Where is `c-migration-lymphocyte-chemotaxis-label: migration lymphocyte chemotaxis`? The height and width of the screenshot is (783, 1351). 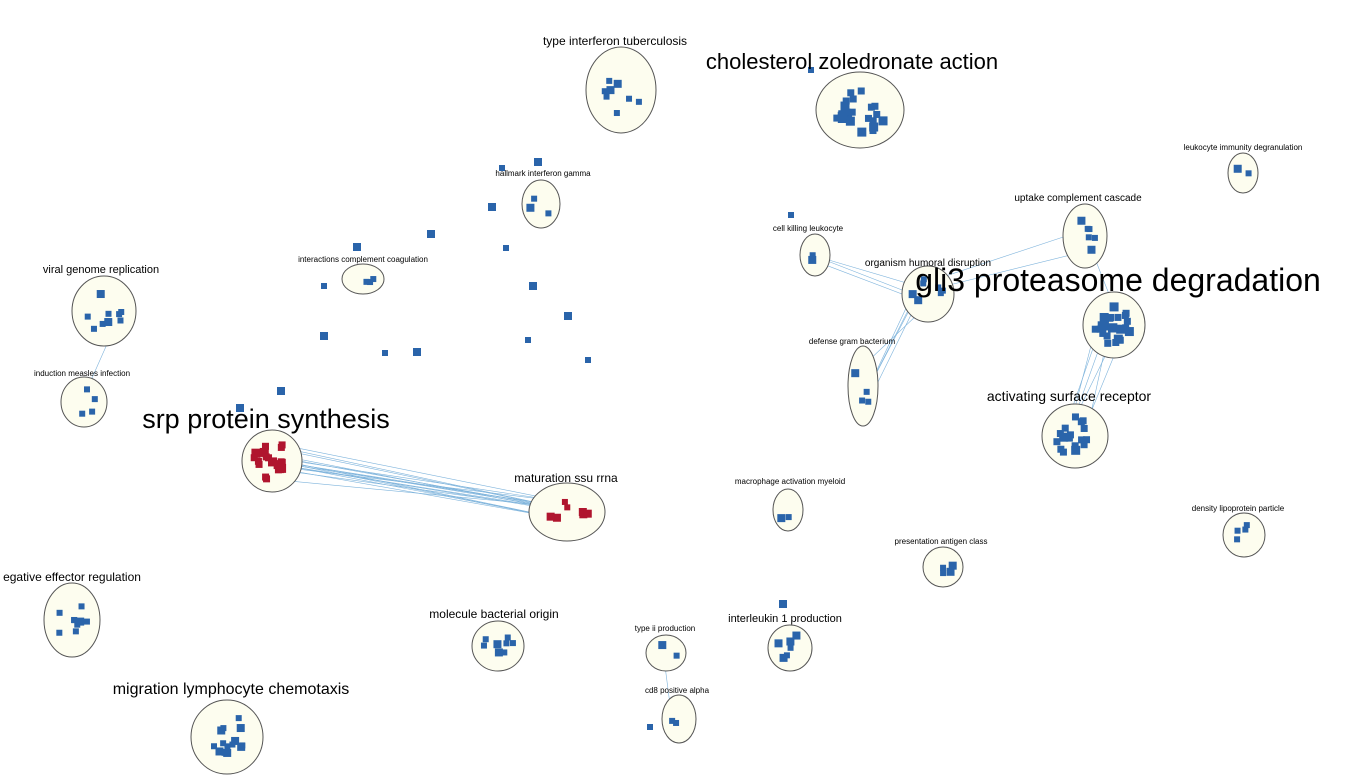
c-migration-lymphocyte-chemotaxis-label: migration lymphocyte chemotaxis is located at coordinates (231, 690).